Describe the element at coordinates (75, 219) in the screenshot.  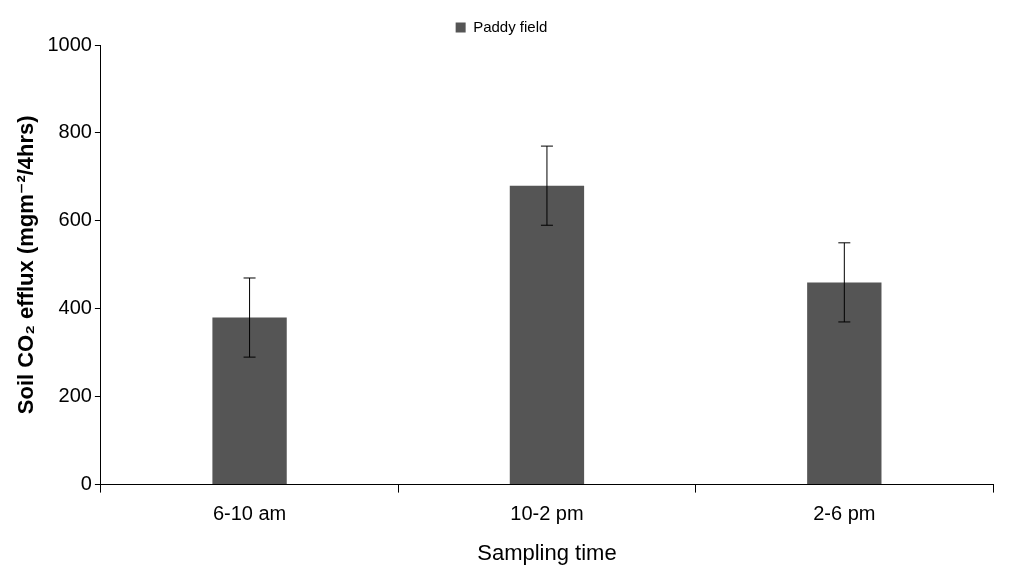
I see `y-tick-label: 600` at that location.